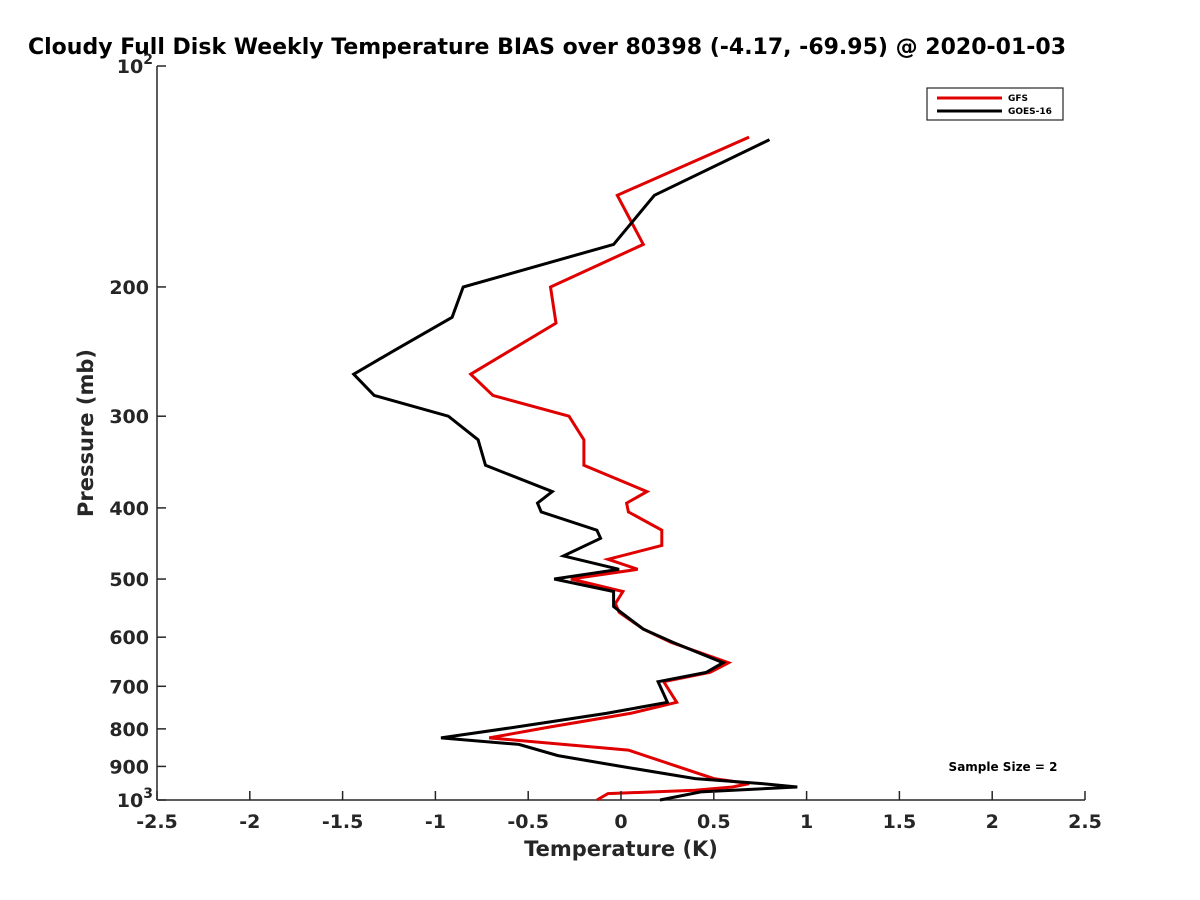  Describe the element at coordinates (157, 822) in the screenshot. I see `x-tick-label: -2.5` at that location.